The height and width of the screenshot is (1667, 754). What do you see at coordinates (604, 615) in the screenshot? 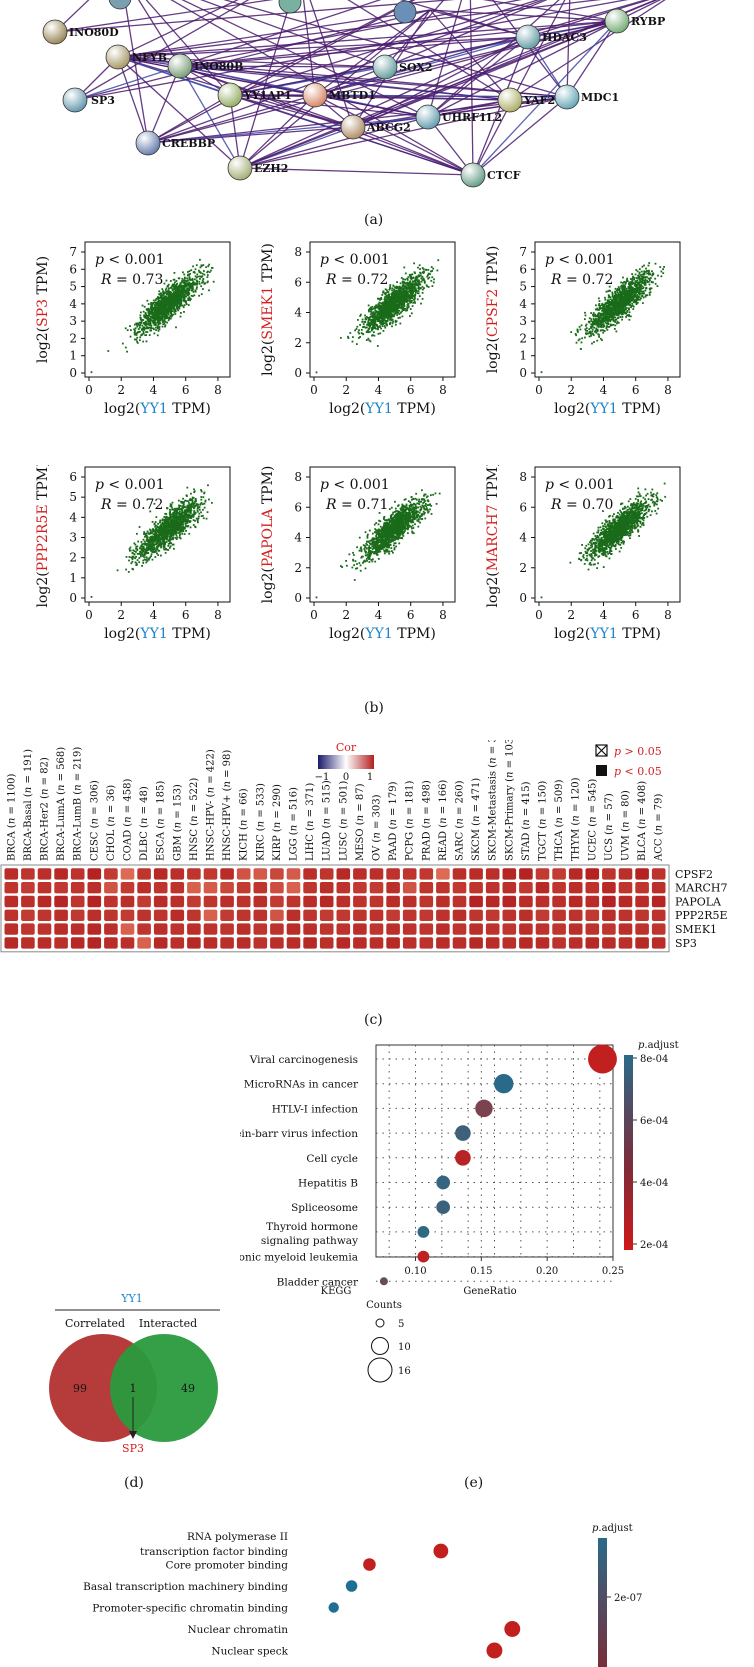
I see `x-tick-label: 4` at bounding box center [604, 615].